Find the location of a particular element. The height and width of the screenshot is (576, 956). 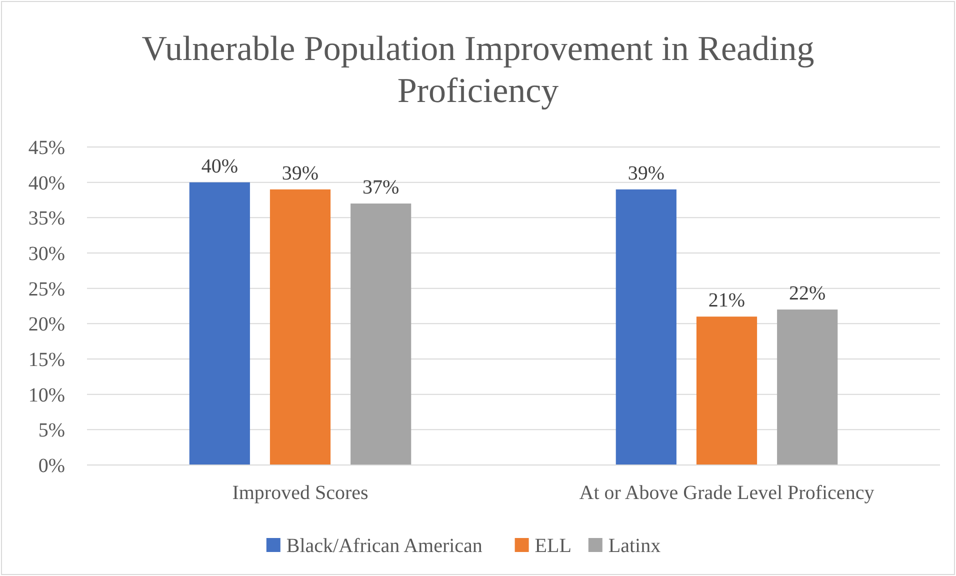

y-tick-label: 40% is located at coordinates (46, 183).